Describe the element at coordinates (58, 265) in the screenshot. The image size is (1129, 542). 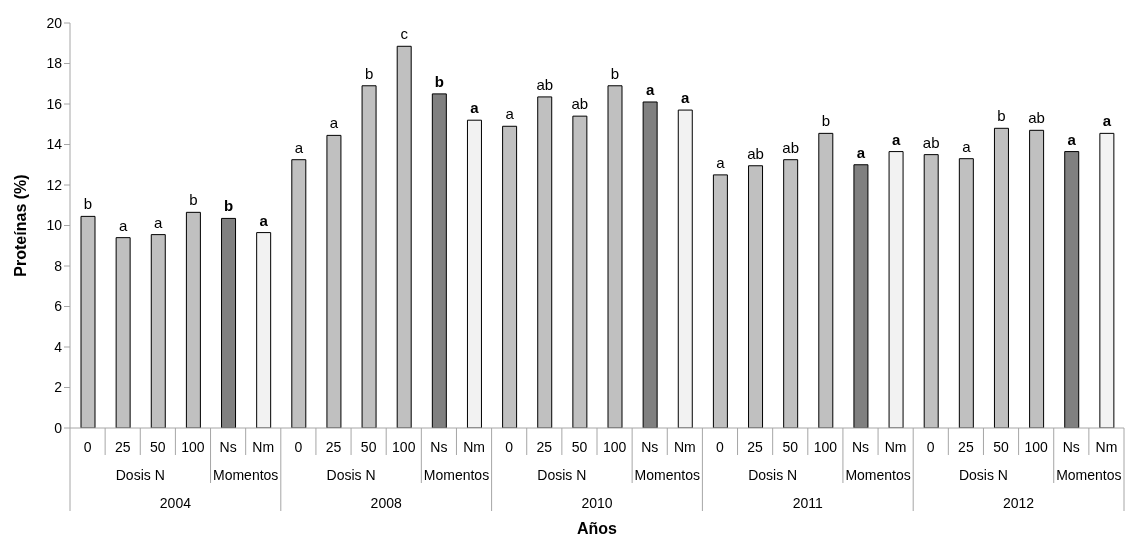
I see `y-tick-label: 8` at that location.